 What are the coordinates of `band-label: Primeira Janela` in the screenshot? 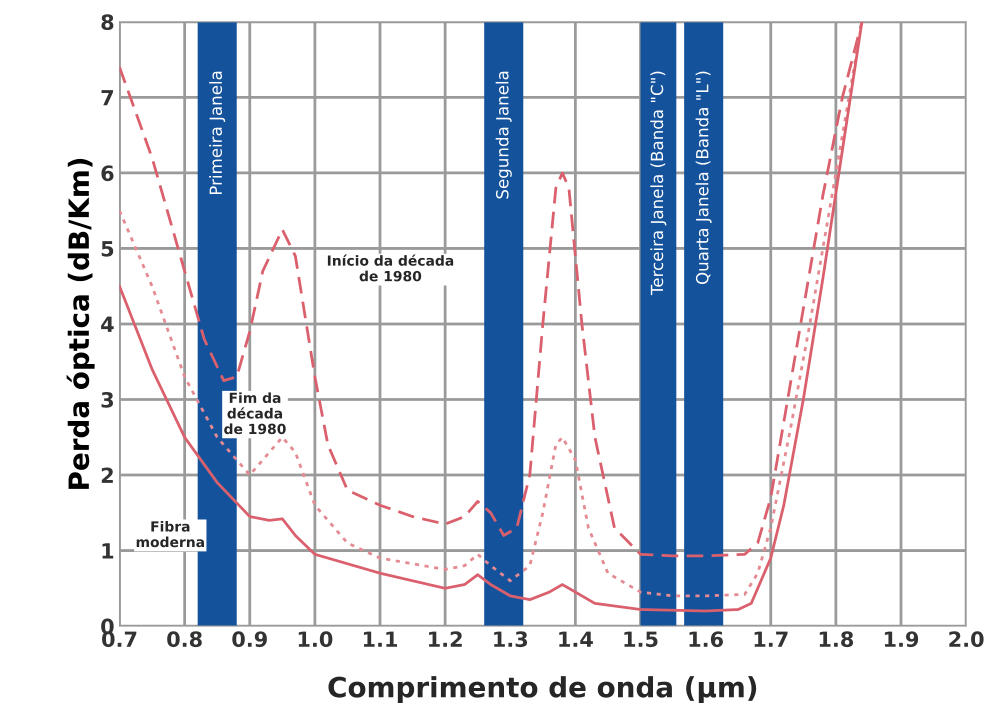 It's located at (217, 133).